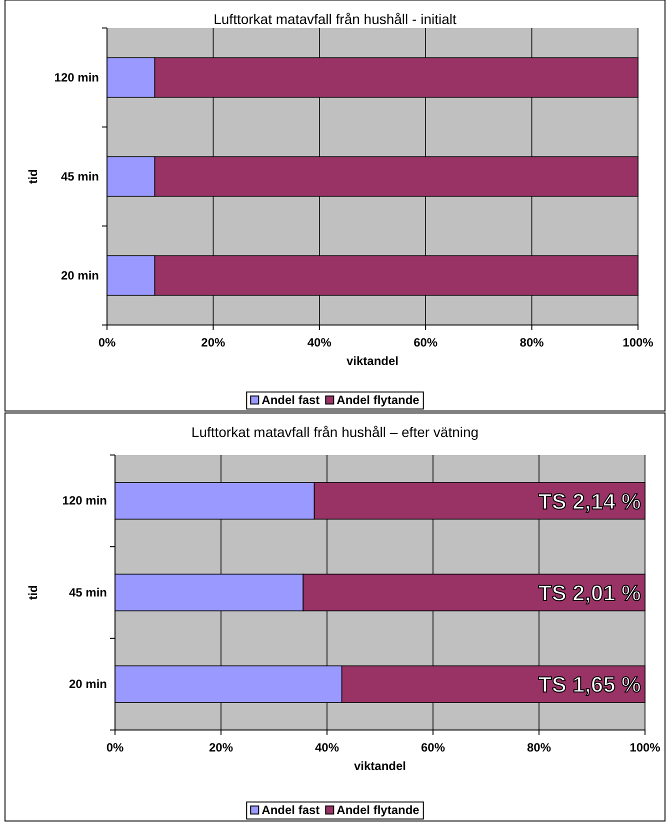  What do you see at coordinates (589, 685) in the screenshot?
I see `annotation: TS 1,65 %` at bounding box center [589, 685].